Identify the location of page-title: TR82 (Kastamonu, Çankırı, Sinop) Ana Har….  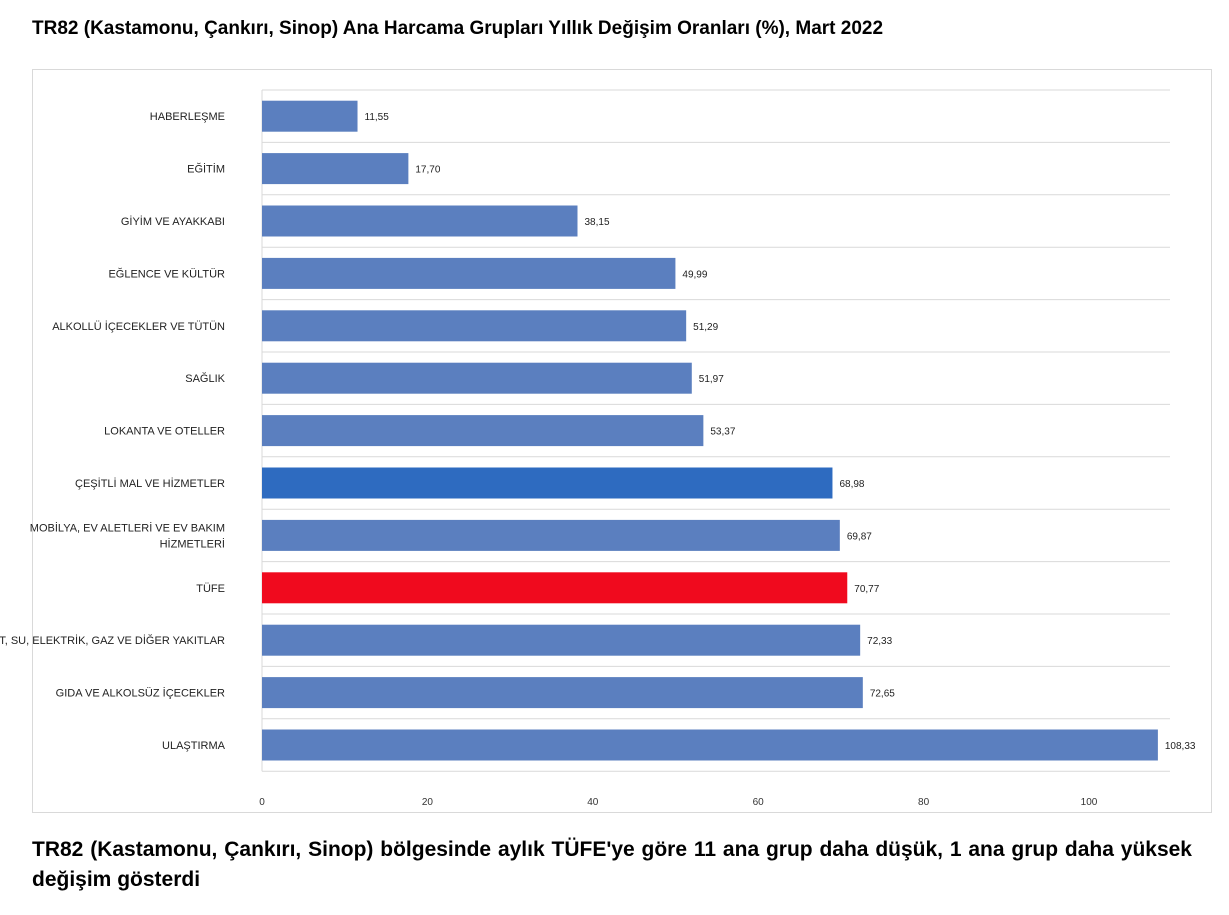
(458, 28).